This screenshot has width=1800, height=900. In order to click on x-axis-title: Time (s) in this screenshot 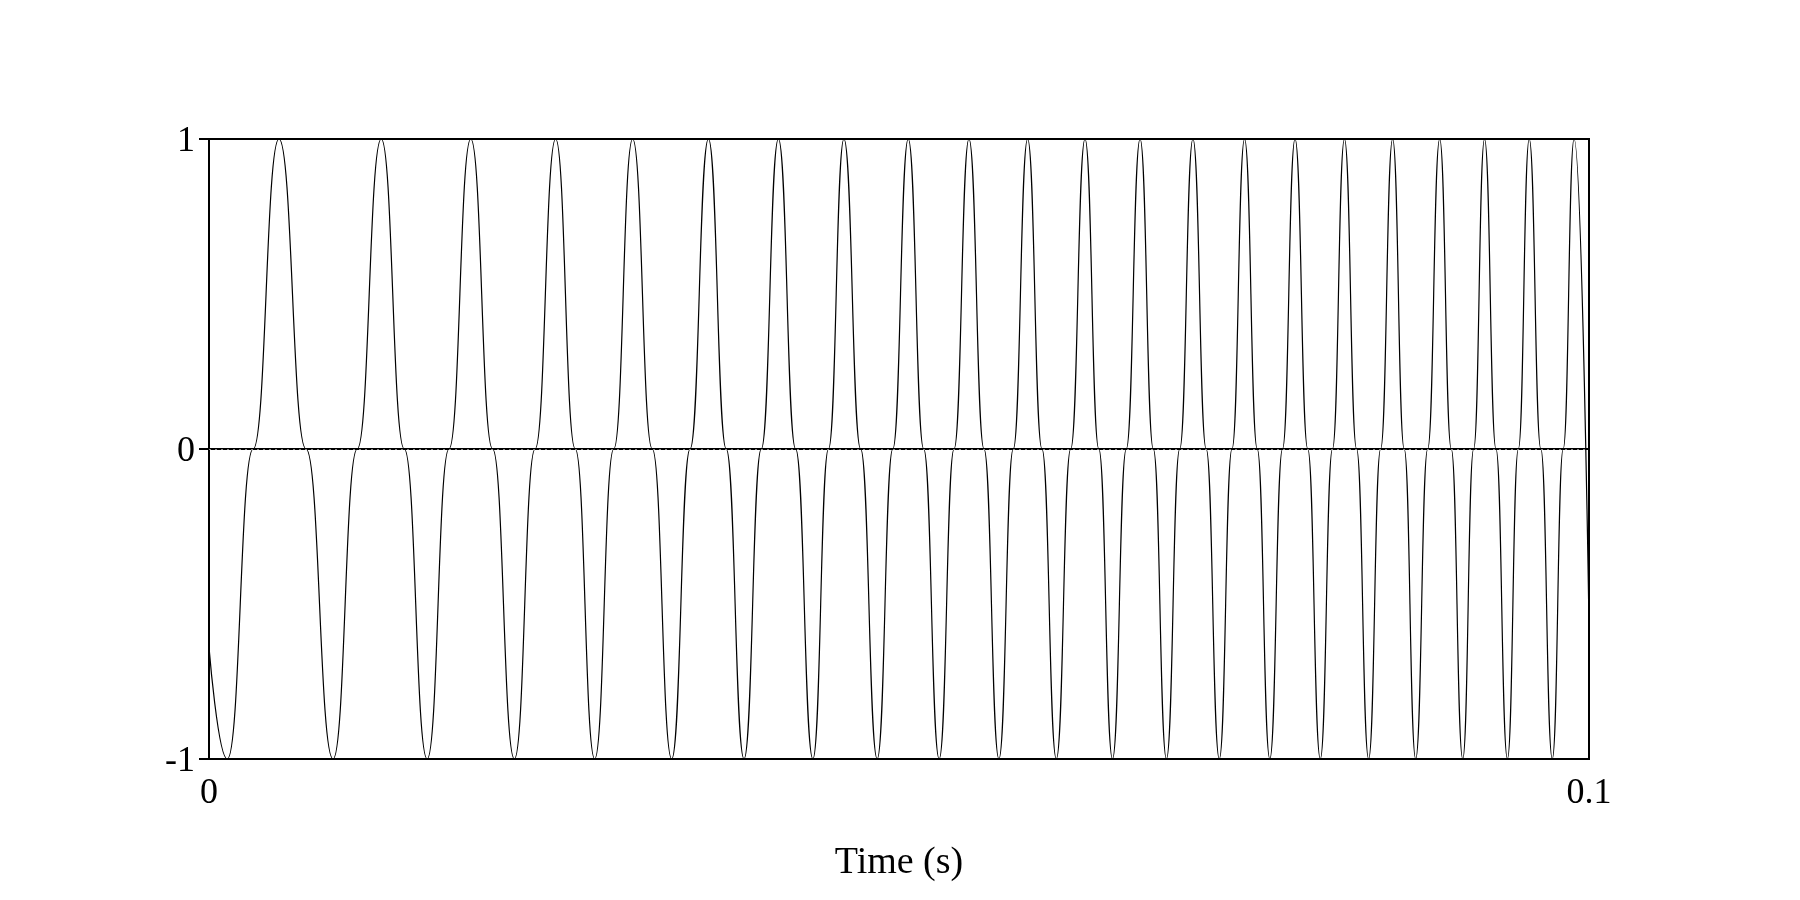, I will do `click(899, 860)`.